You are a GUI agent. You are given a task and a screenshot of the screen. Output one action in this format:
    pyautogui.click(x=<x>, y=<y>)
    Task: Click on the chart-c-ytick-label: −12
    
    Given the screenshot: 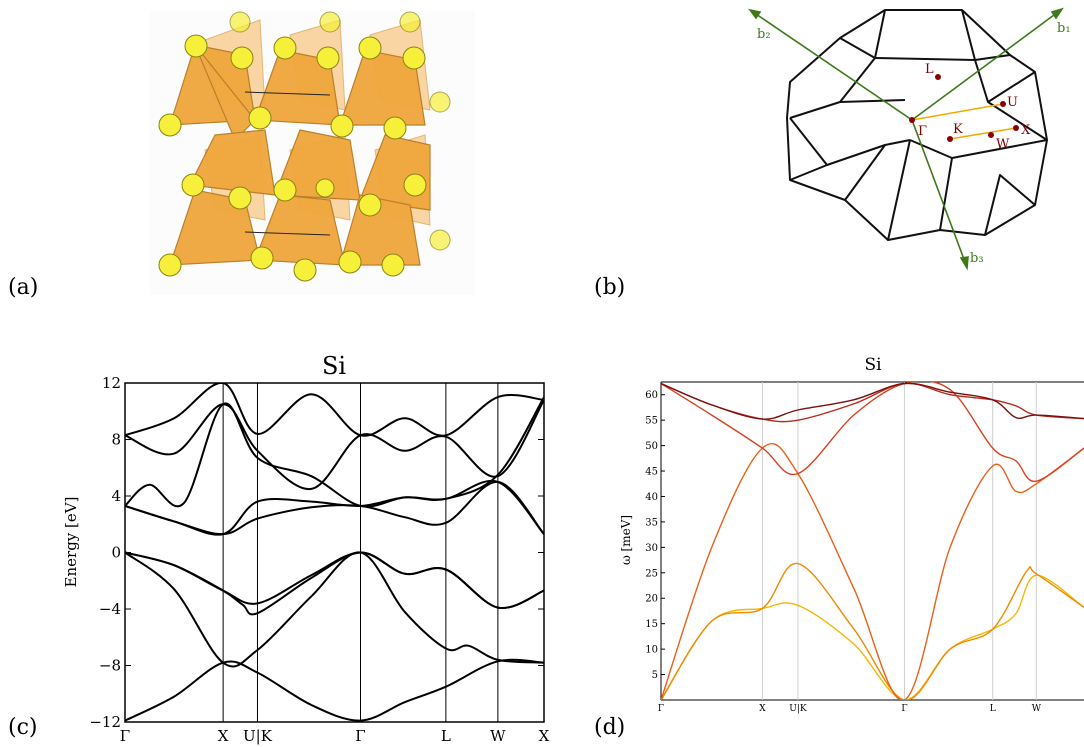 What is the action you would take?
    pyautogui.click(x=105, y=722)
    